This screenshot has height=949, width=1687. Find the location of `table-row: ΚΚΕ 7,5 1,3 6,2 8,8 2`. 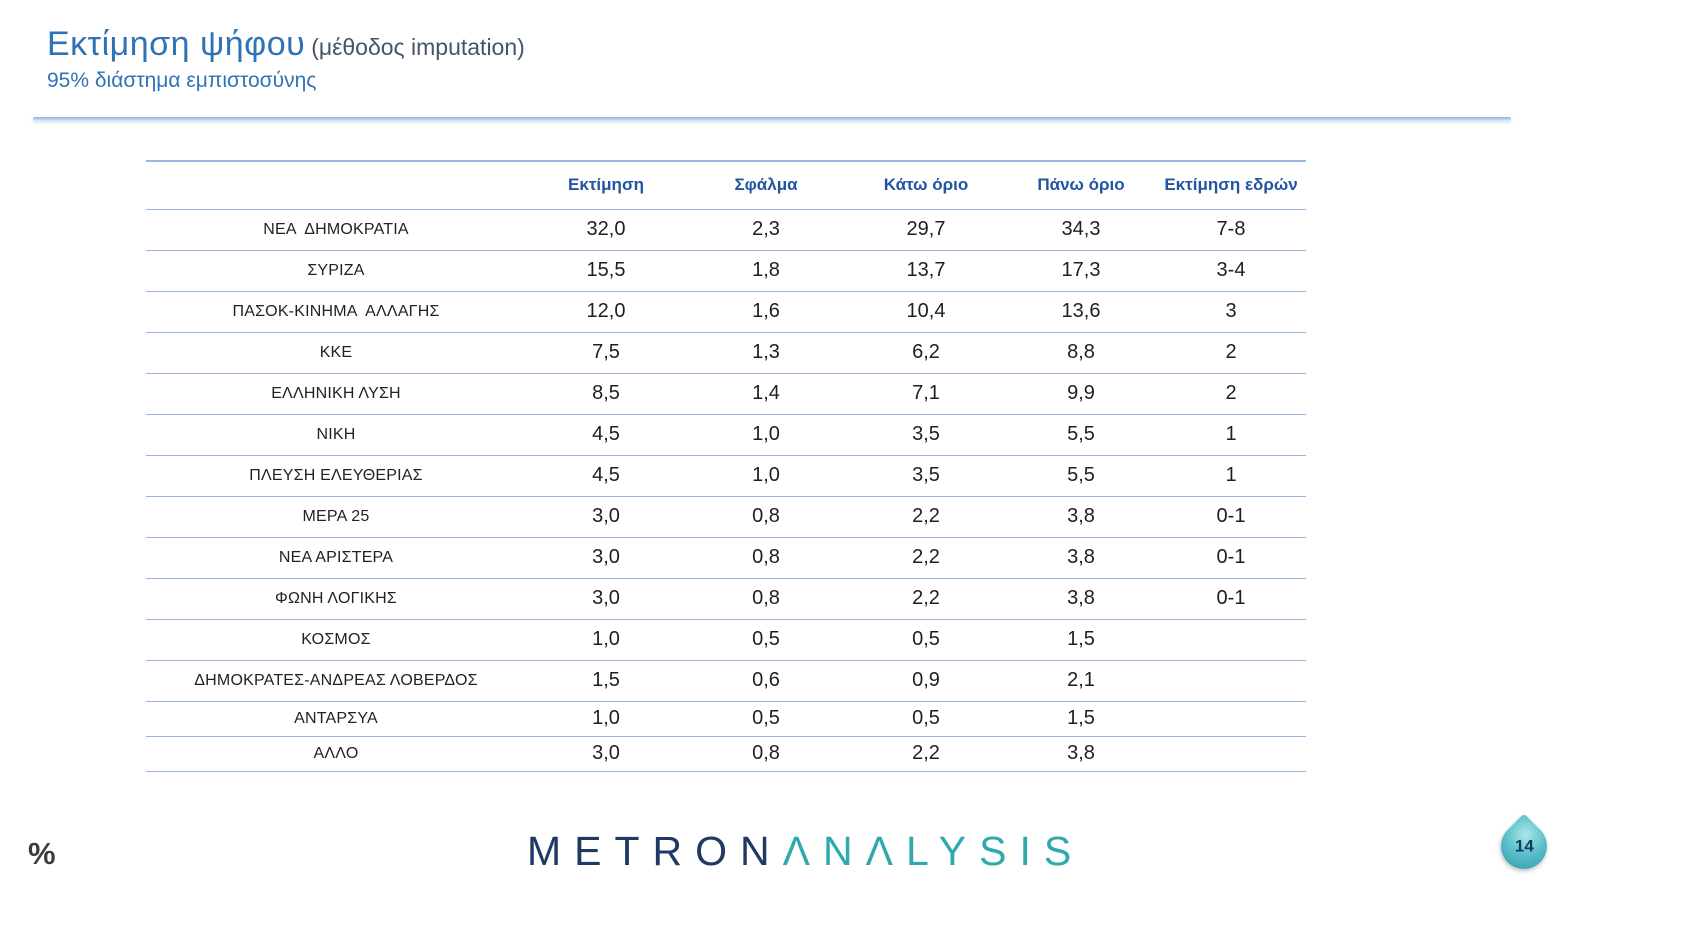

table-row: ΚΚΕ 7,5 1,3 6,2 8,8 2 is located at coordinates (726, 353).